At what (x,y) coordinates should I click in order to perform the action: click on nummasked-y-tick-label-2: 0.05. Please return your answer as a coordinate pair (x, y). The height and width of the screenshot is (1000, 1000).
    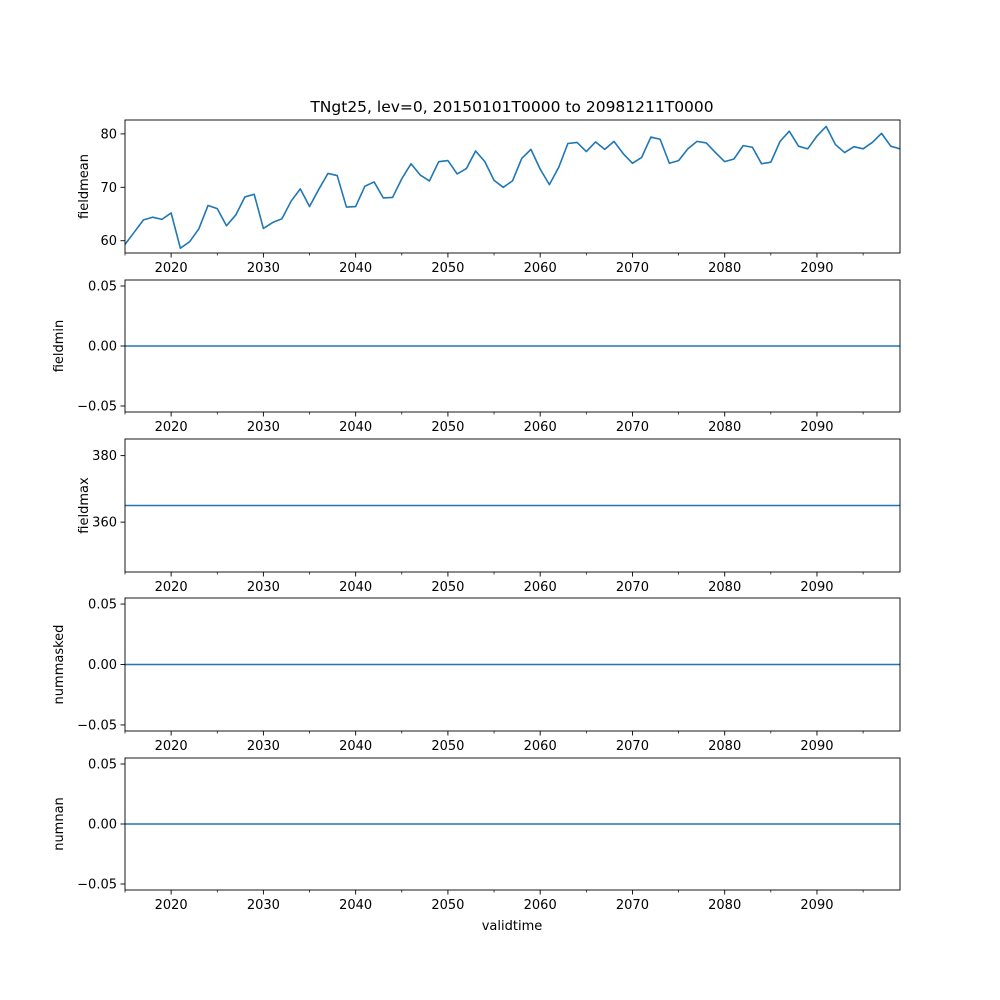
    Looking at the image, I should click on (102, 605).